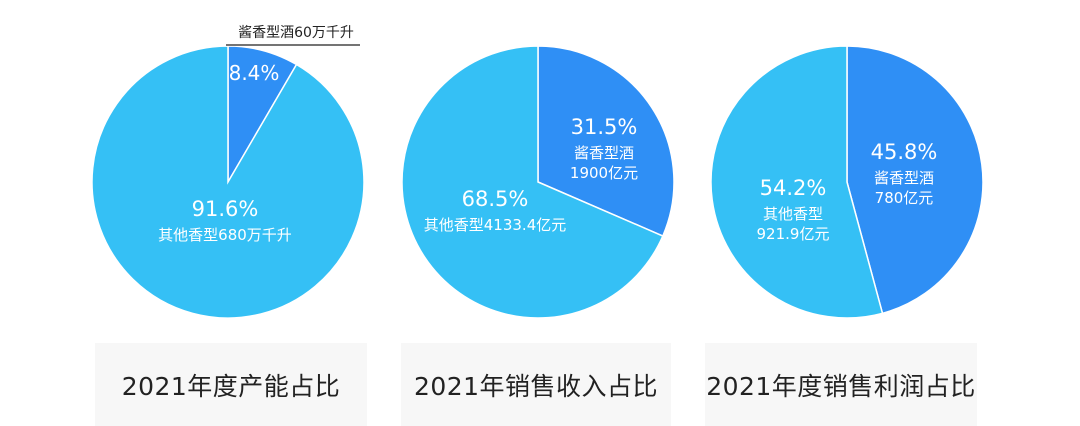 The width and height of the screenshot is (1080, 426). I want to click on chart-title-sales-revenue: 2021年销售收入占比, so click(536, 384).